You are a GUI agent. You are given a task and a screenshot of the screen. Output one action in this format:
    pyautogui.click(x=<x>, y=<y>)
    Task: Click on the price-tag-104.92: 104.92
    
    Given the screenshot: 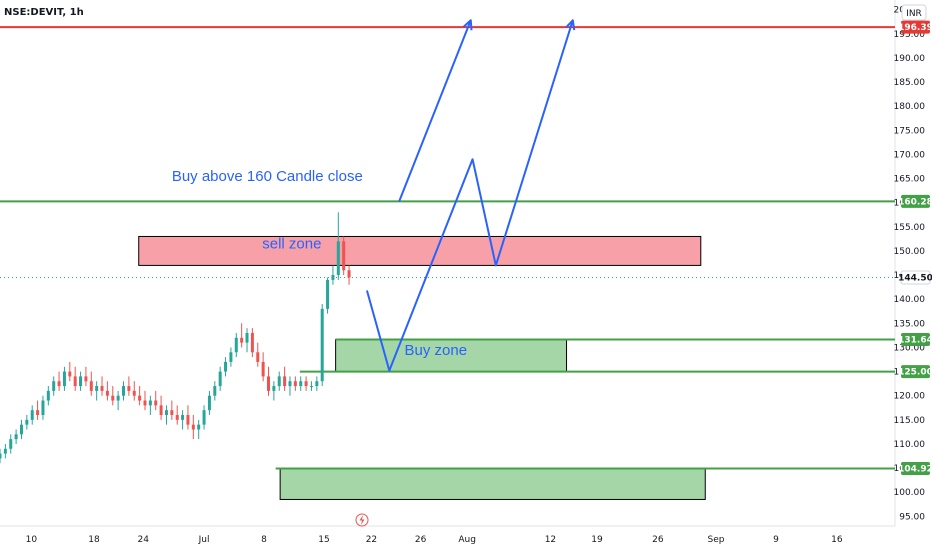 What is the action you would take?
    pyautogui.click(x=915, y=468)
    